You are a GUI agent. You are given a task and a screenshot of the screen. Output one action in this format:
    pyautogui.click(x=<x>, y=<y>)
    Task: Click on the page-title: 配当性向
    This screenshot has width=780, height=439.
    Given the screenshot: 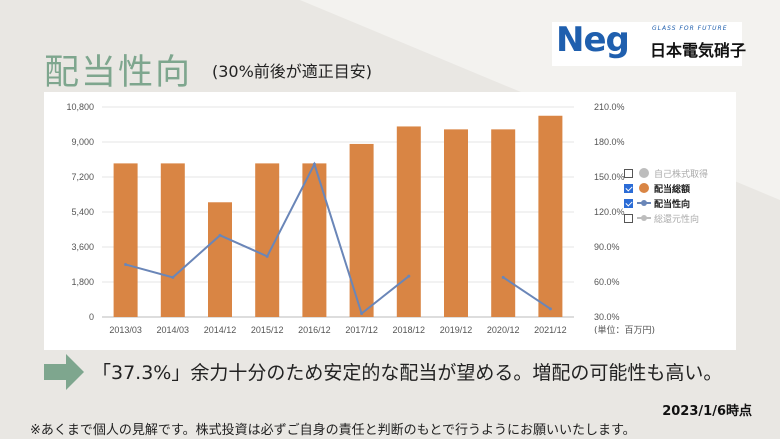 What is the action you would take?
    pyautogui.click(x=118, y=73)
    